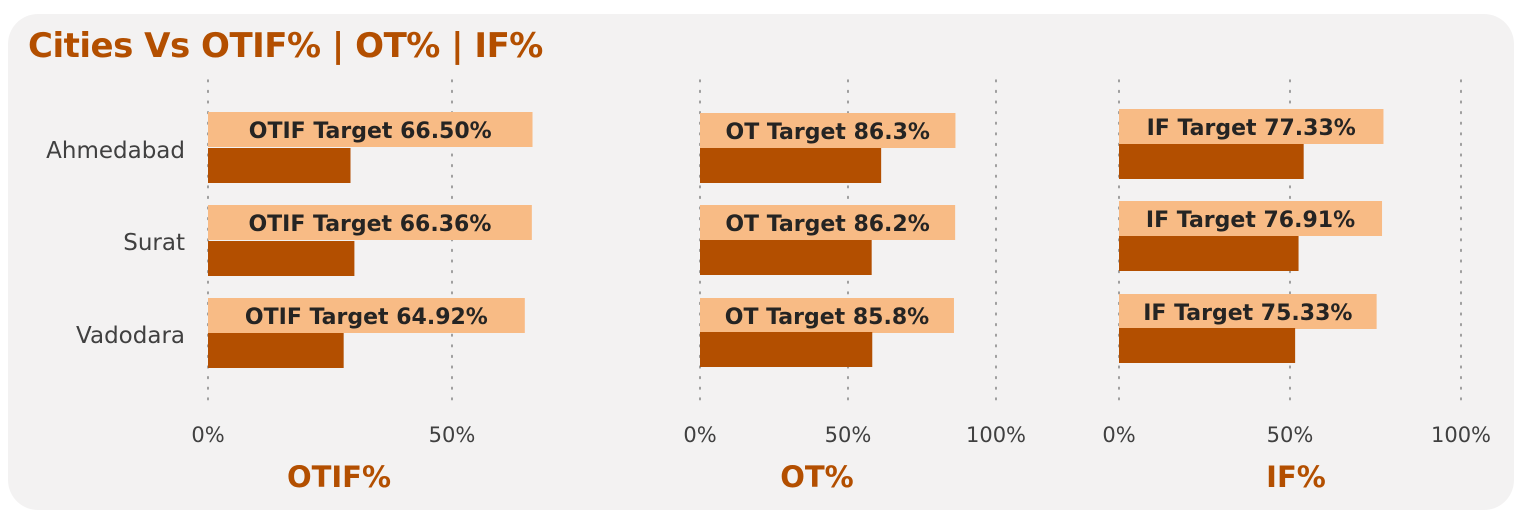 This screenshot has height=526, width=1523. Describe the element at coordinates (130, 336) in the screenshot. I see `category-label: Vadodara` at that location.